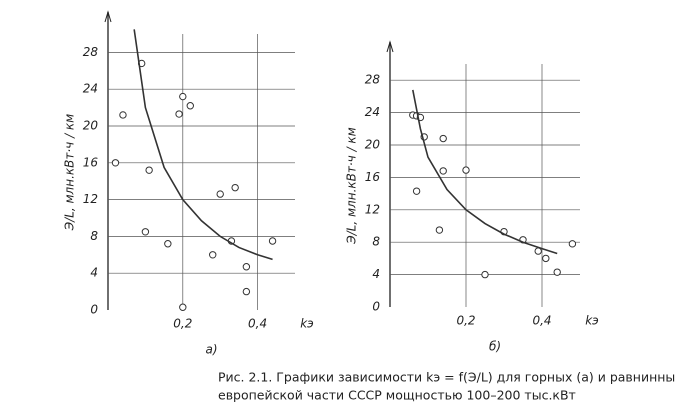  What do you see at coordinates (211, 350) in the screenshot?
I see `panel-label: а)` at bounding box center [211, 350].